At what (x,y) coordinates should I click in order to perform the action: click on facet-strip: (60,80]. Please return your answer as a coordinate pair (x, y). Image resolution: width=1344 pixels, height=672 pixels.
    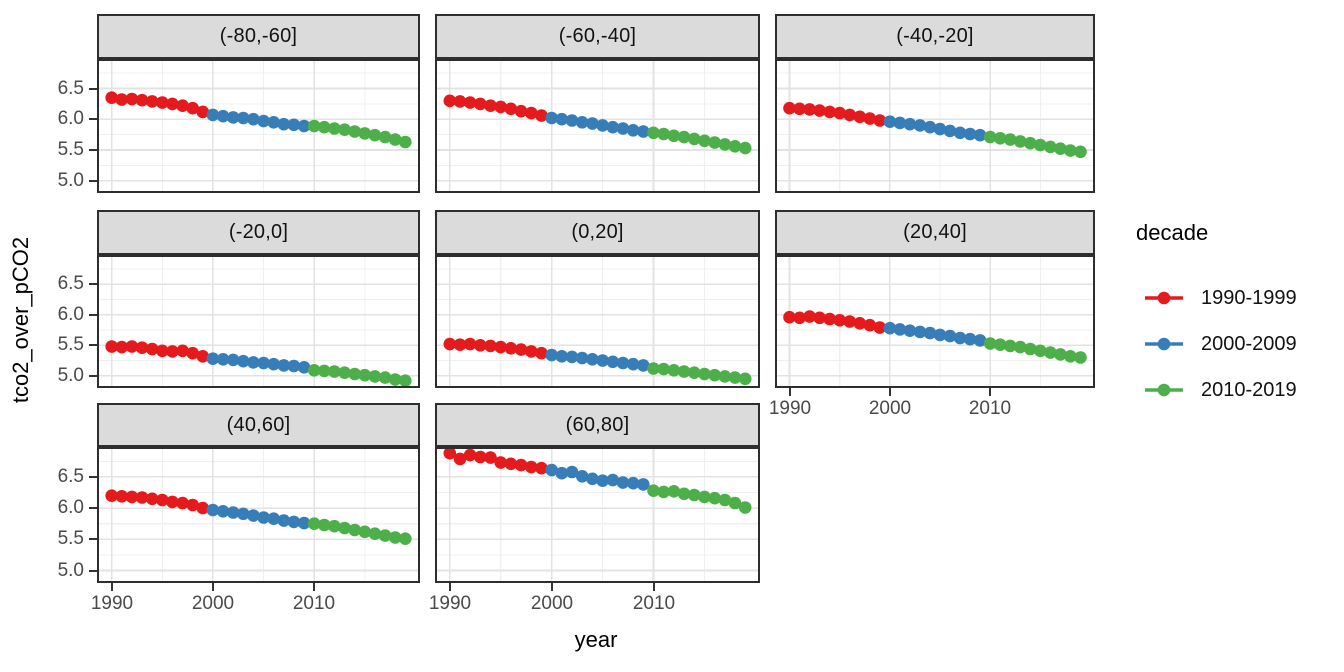
    Looking at the image, I should click on (597, 425).